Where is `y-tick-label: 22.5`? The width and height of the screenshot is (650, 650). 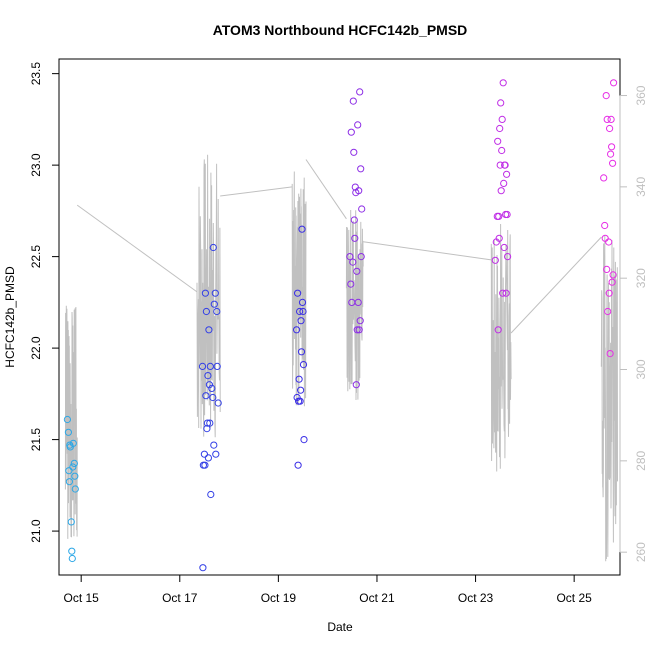 y-tick-label: 22.5 is located at coordinates (36, 257).